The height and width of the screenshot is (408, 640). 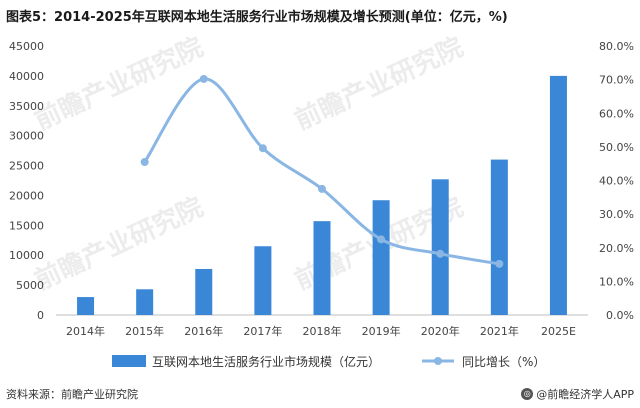 What do you see at coordinates (616, 214) in the screenshot?
I see `y-right-tick-label: 30.0%` at bounding box center [616, 214].